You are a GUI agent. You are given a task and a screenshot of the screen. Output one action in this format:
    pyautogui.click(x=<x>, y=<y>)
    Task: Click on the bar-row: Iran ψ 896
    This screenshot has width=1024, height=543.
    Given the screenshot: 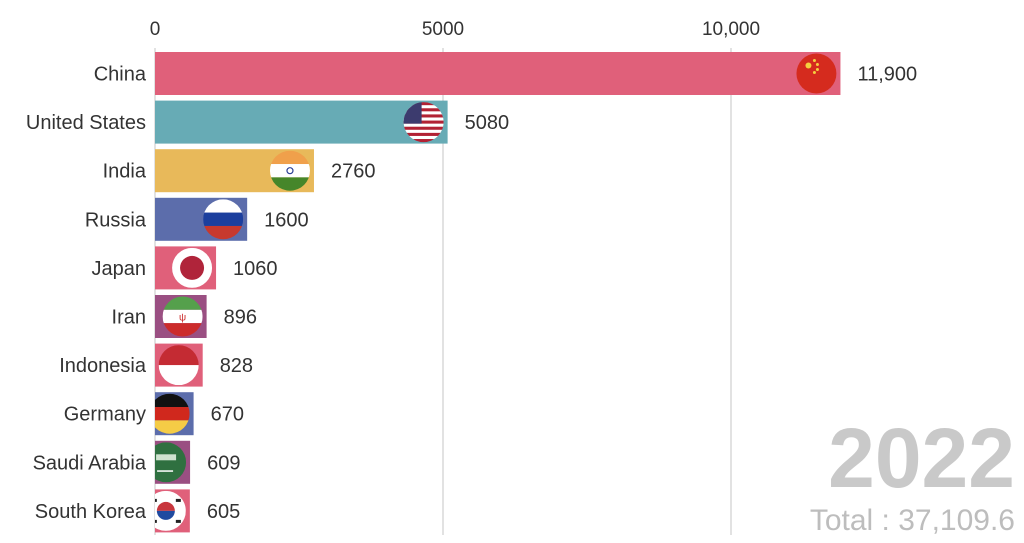 What is the action you would take?
    pyautogui.click(x=184, y=316)
    